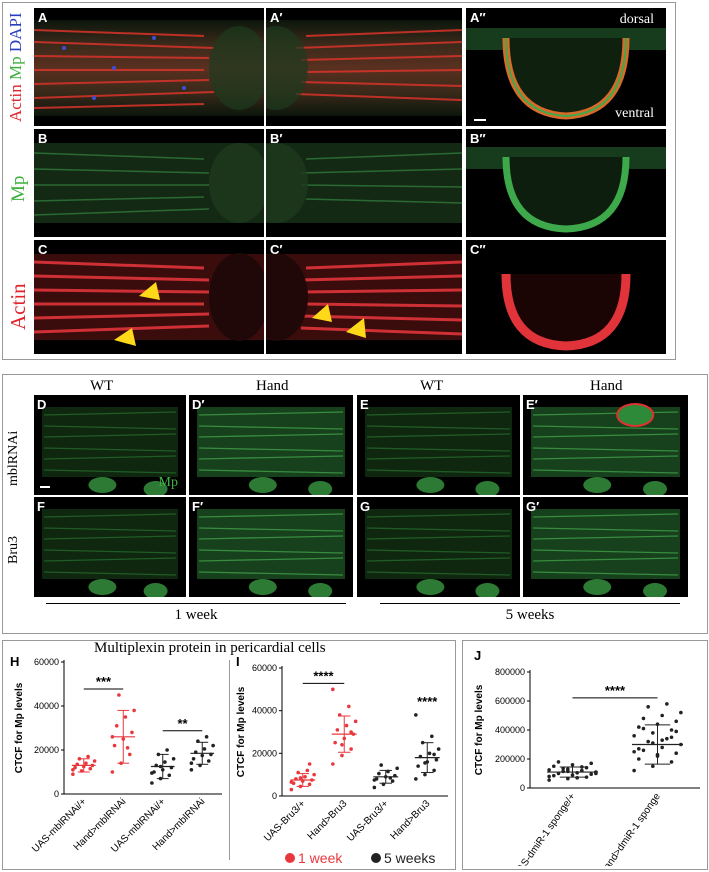 This screenshot has width=709, height=872. Describe the element at coordinates (110, 547) in the screenshot. I see `panel-F: F` at that location.